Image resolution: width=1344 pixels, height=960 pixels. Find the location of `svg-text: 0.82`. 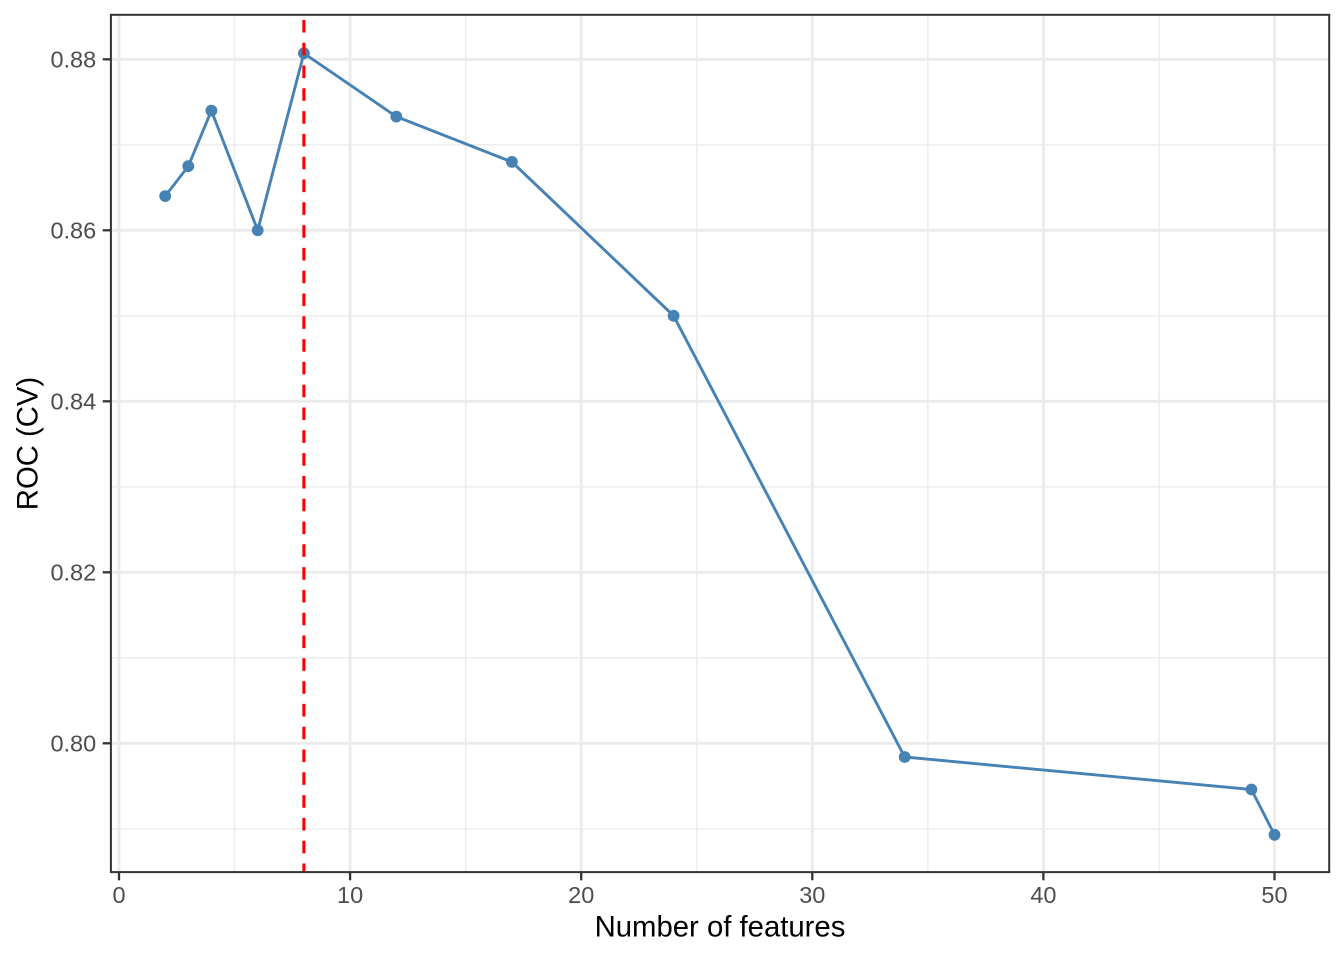

svg-text: 0.82 is located at coordinates (73, 573).